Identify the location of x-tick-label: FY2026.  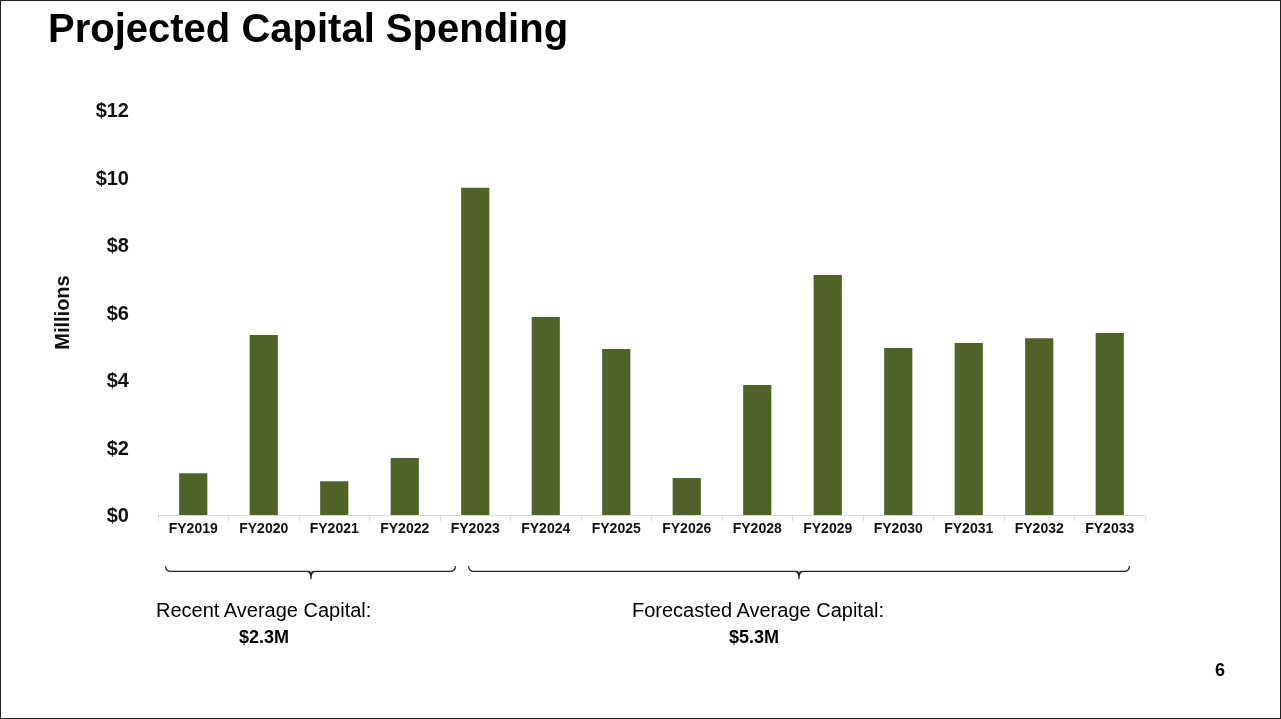
(687, 527).